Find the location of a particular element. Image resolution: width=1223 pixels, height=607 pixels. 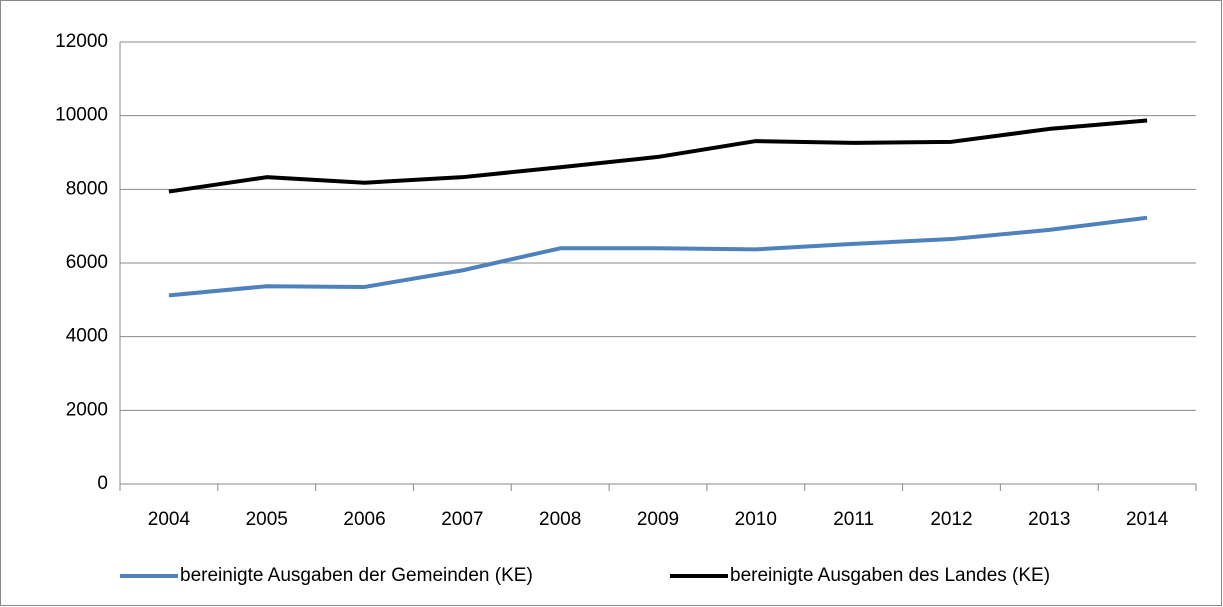

x-tick-label: 2005 is located at coordinates (267, 519).